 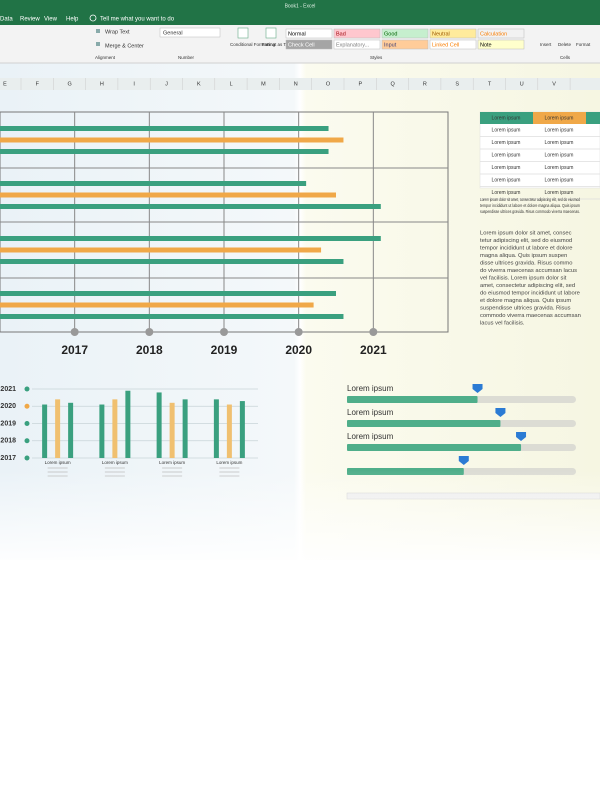 I want to click on conditional-formatting: Conditional Formatting, so click(x=253, y=44).